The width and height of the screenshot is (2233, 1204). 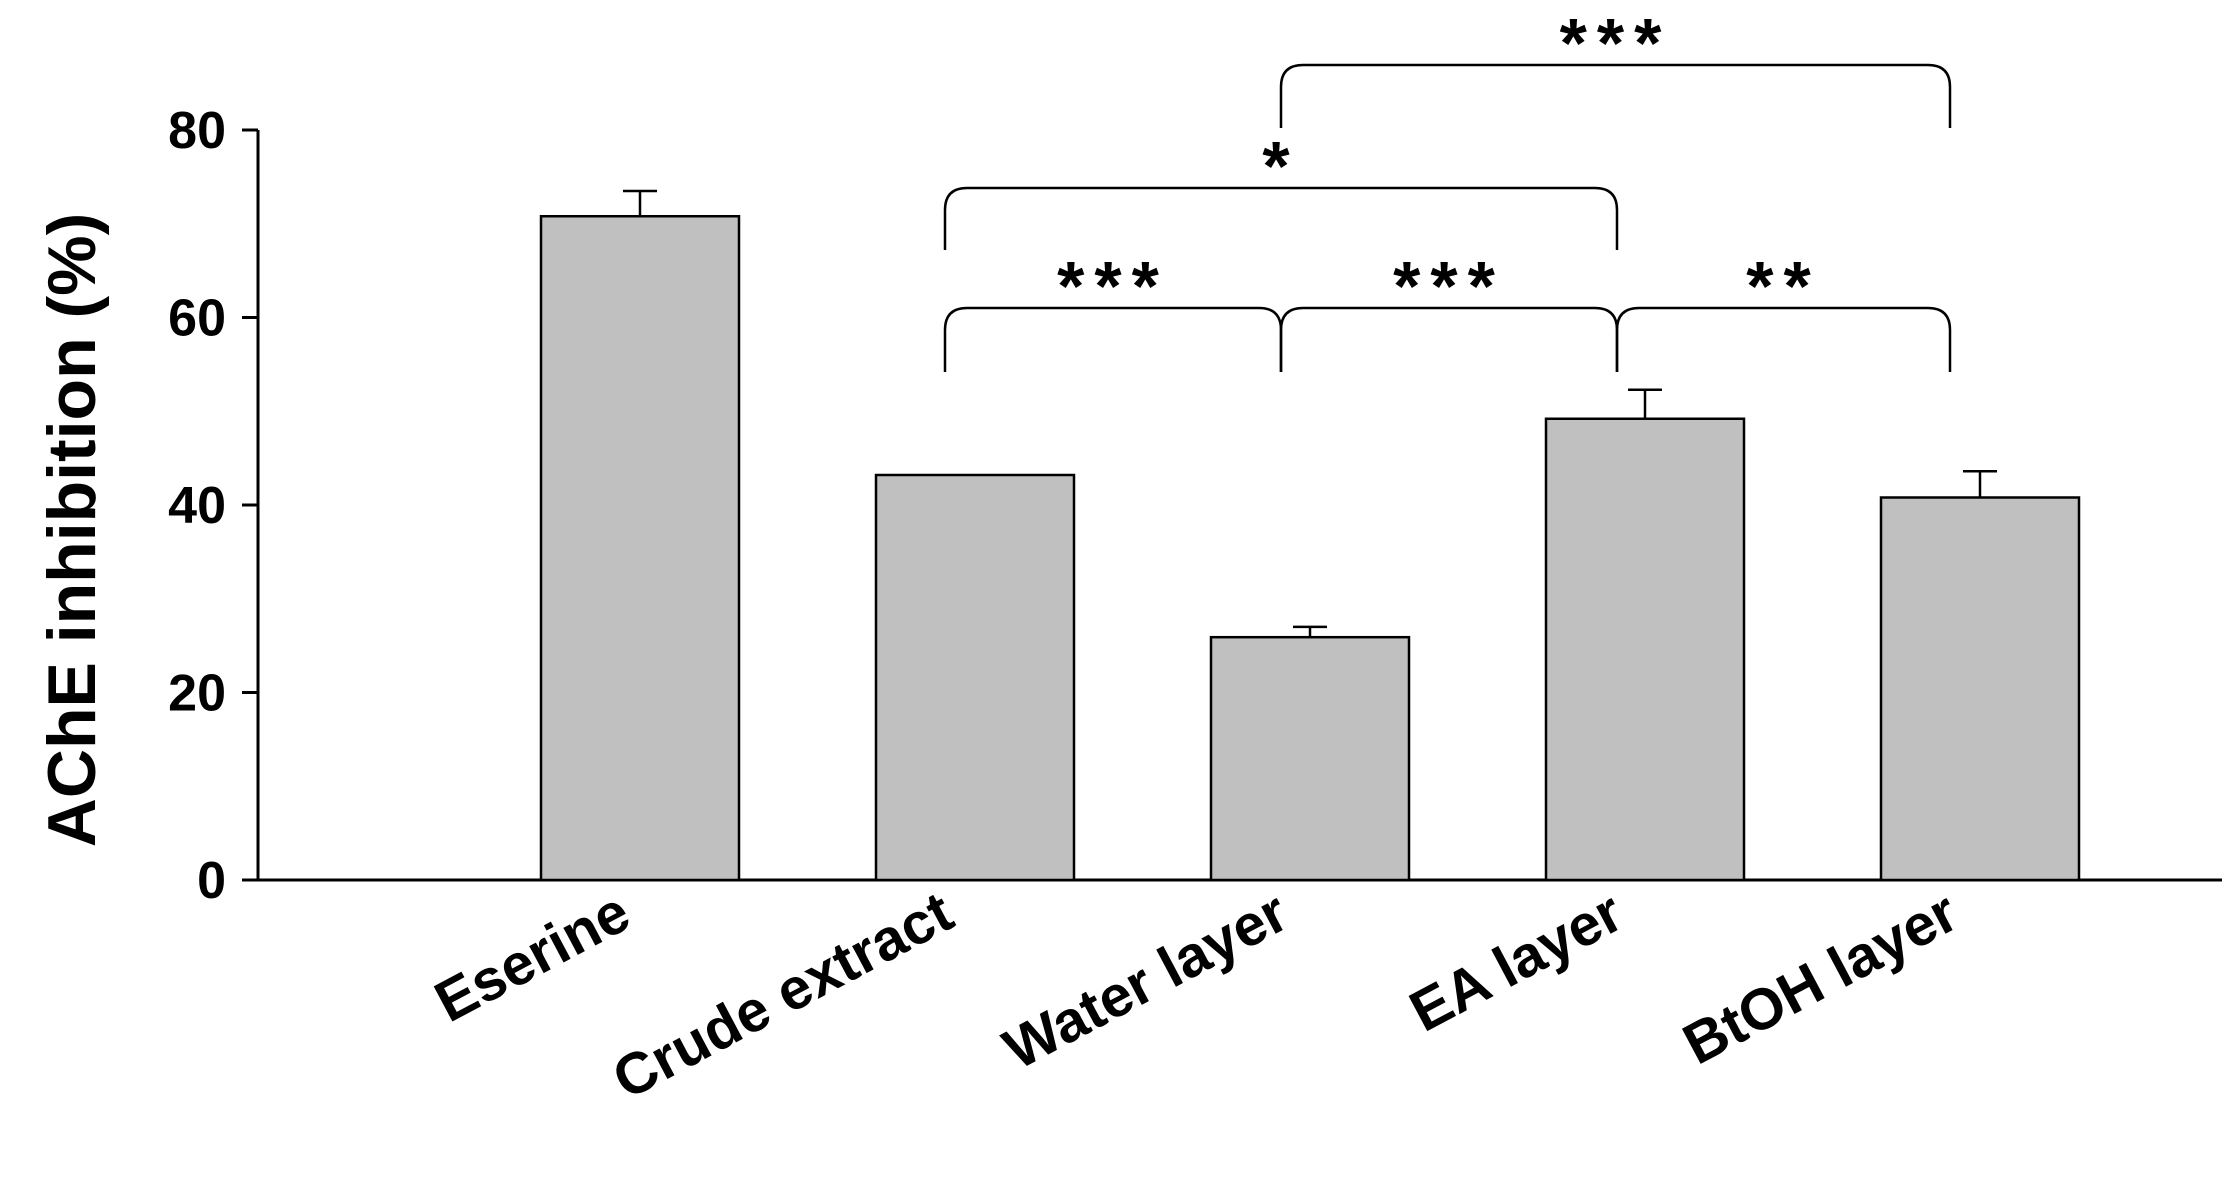 What do you see at coordinates (72, 530) in the screenshot?
I see `y-axis-label: AChE inhibition (%)` at bounding box center [72, 530].